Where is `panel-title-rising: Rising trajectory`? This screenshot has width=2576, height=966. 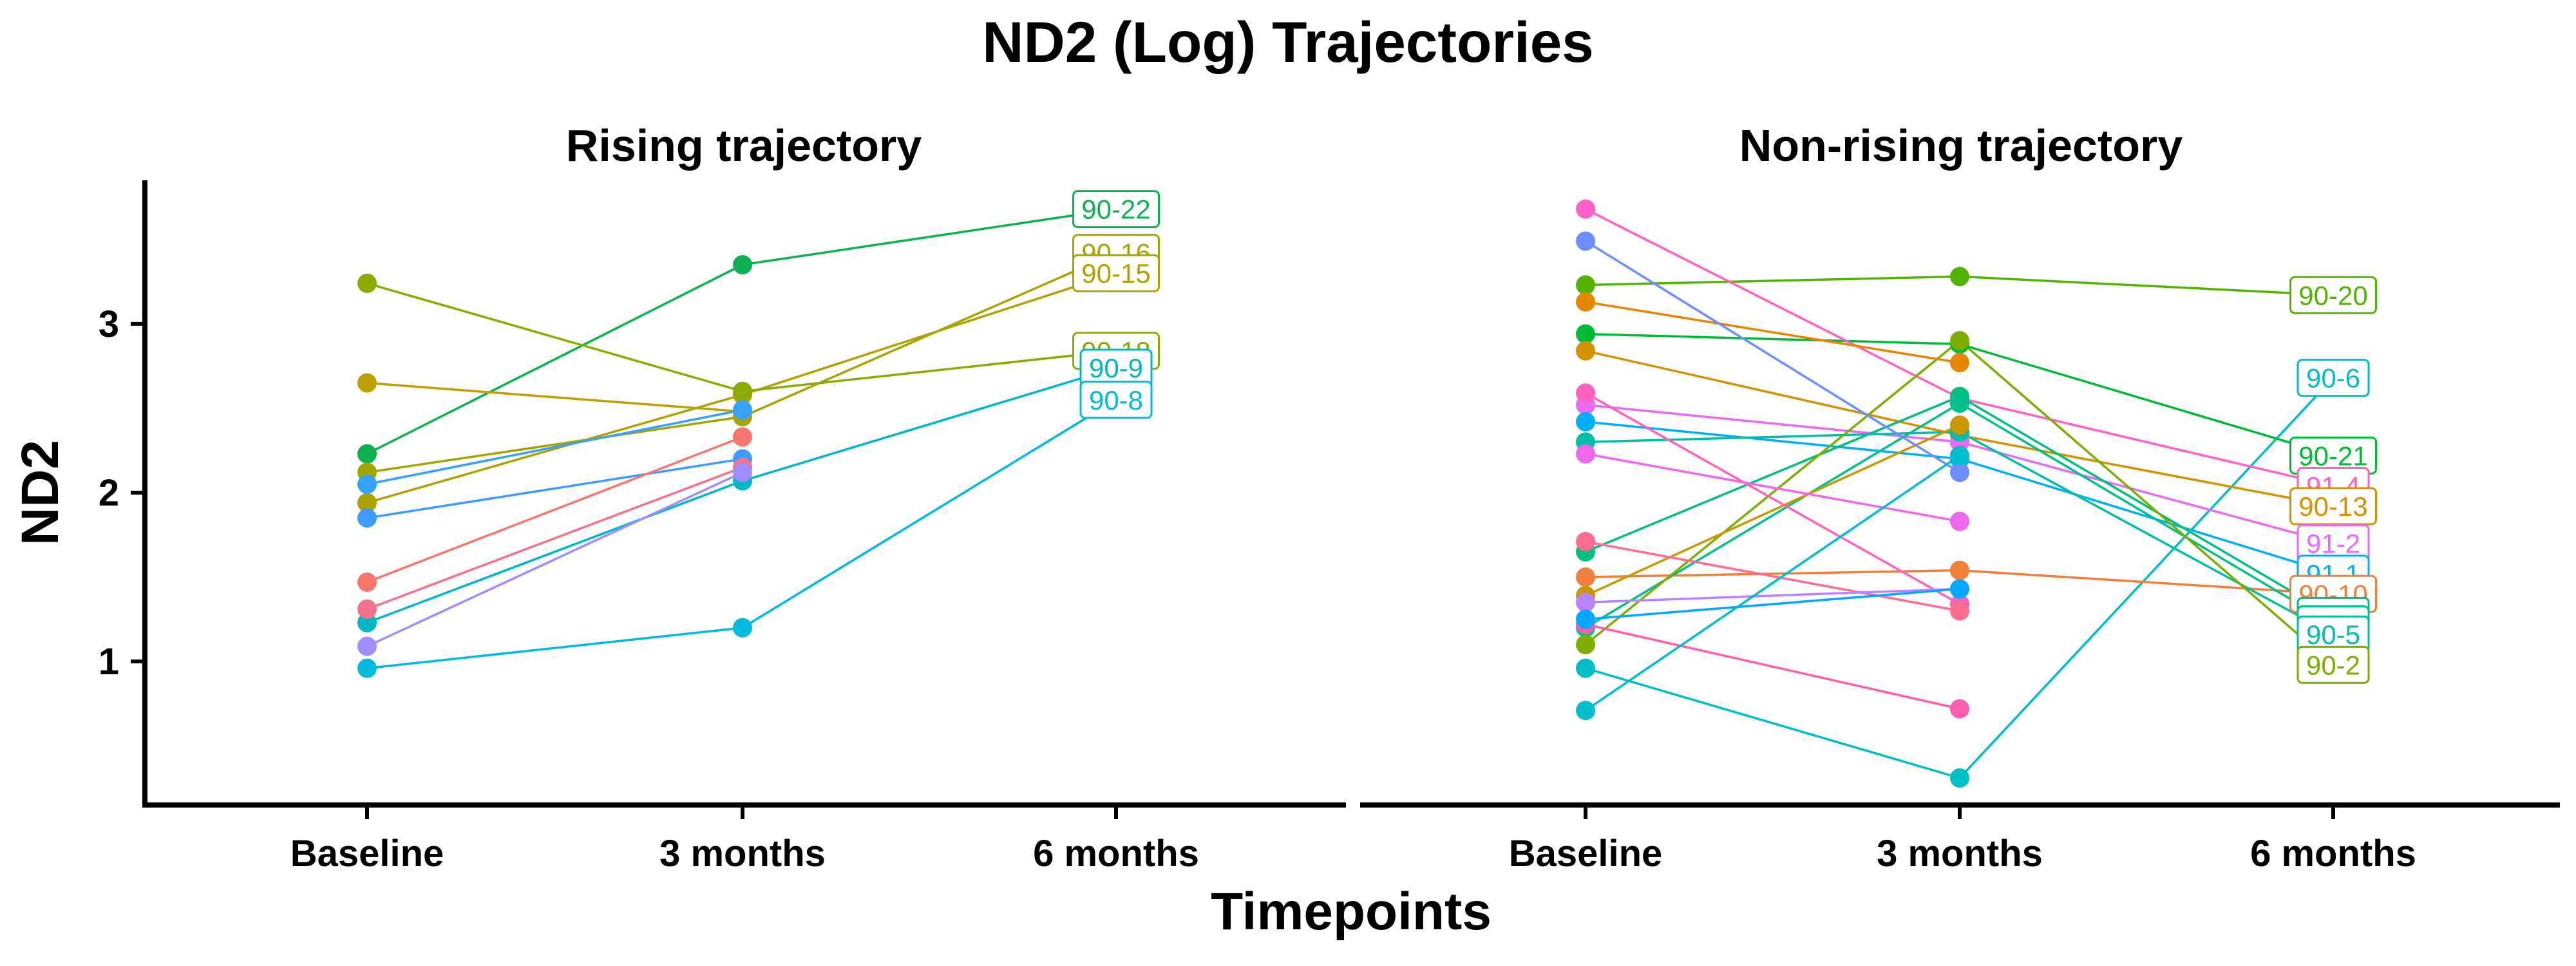 panel-title-rising: Rising trajectory is located at coordinates (744, 145).